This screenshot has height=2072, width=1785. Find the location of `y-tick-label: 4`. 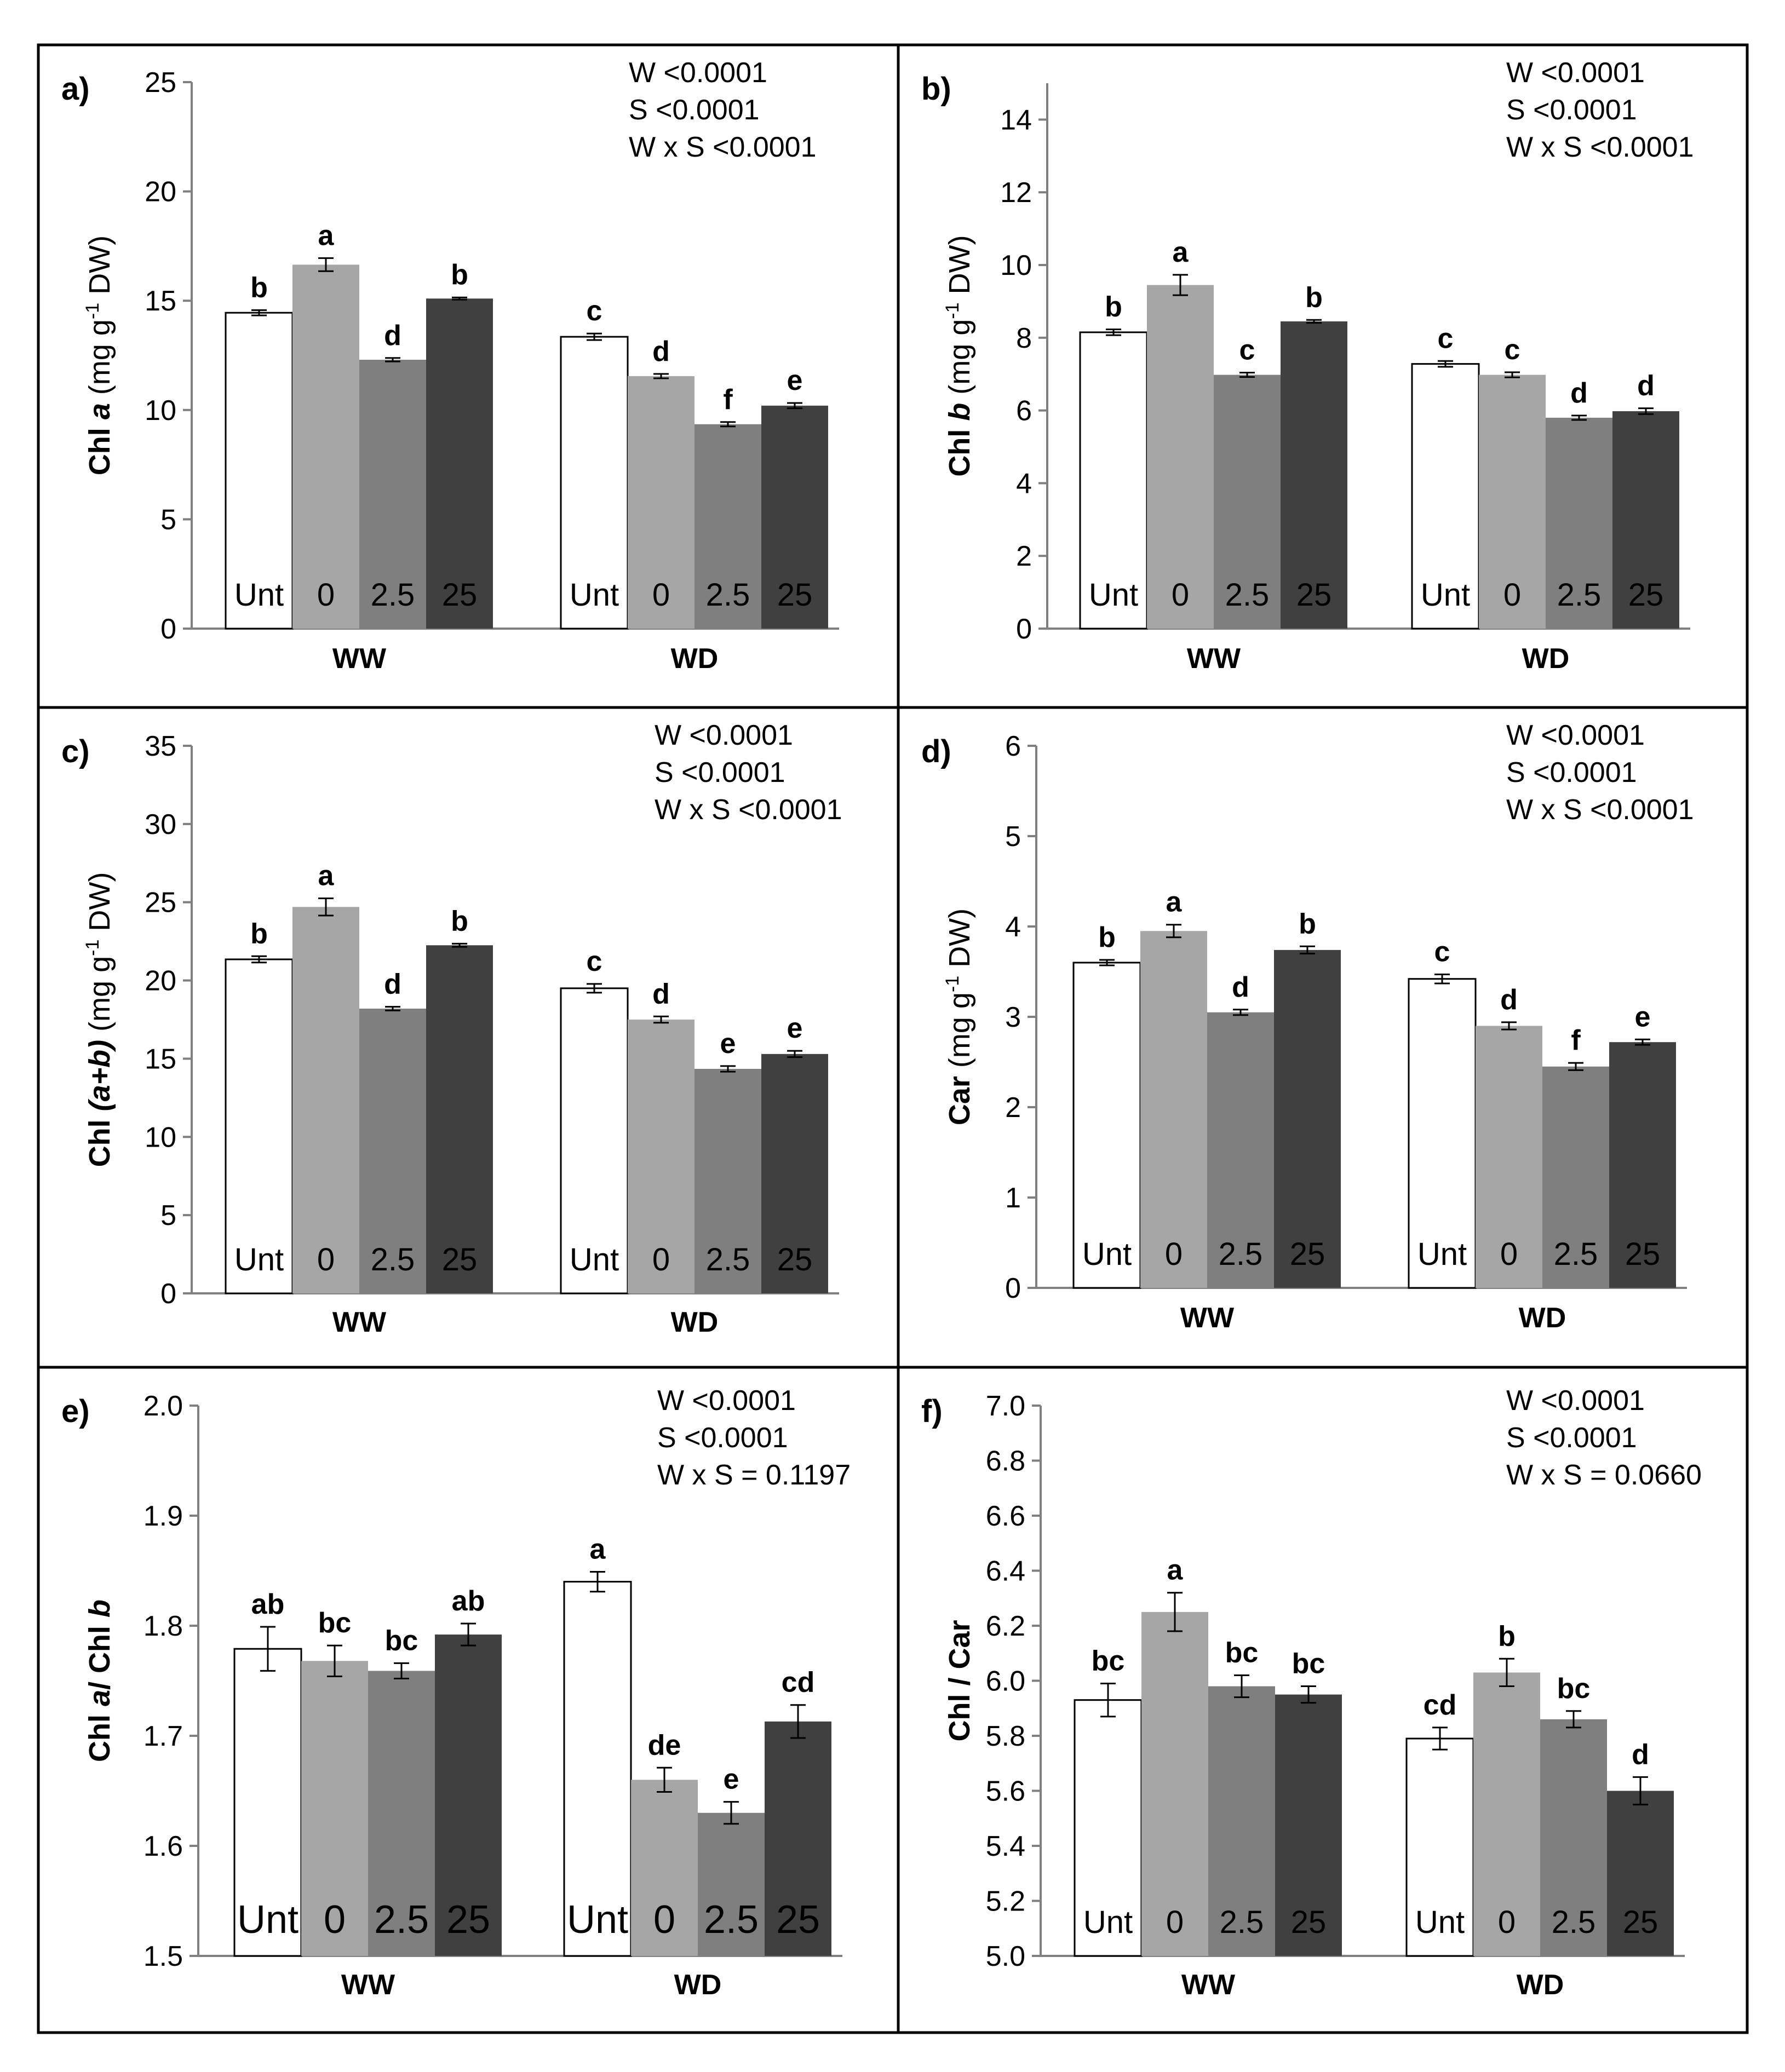

y-tick-label: 4 is located at coordinates (1013, 927).